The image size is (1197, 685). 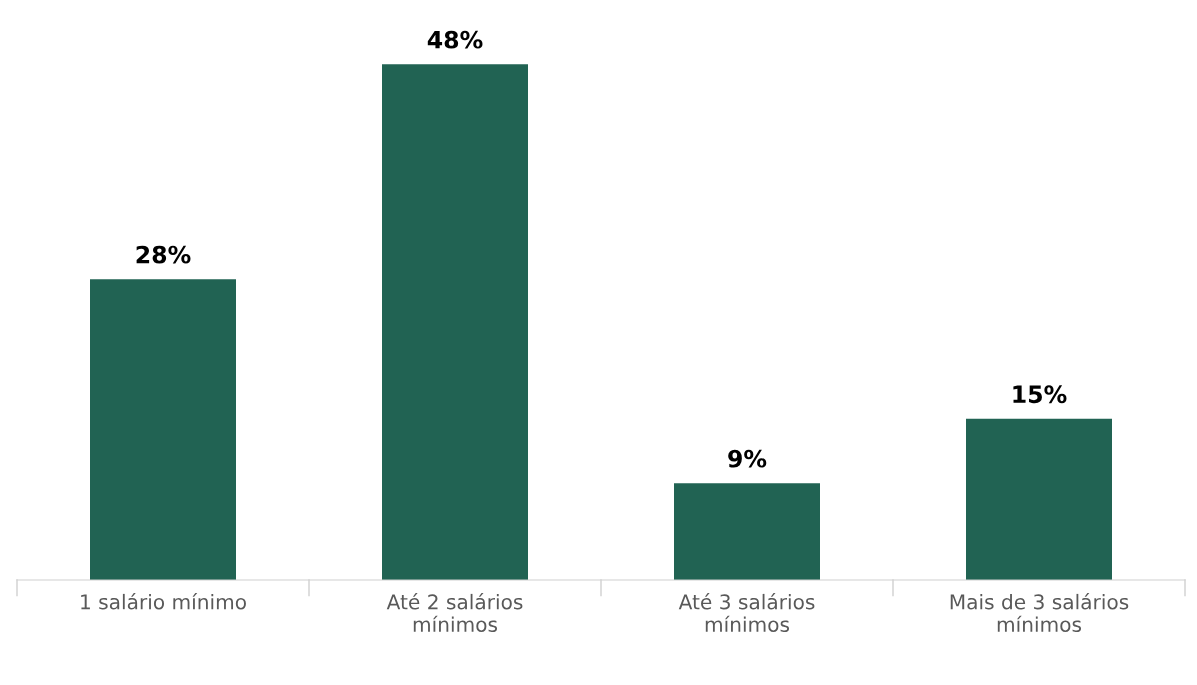 I want to click on data-label: 48%, so click(x=455, y=39).